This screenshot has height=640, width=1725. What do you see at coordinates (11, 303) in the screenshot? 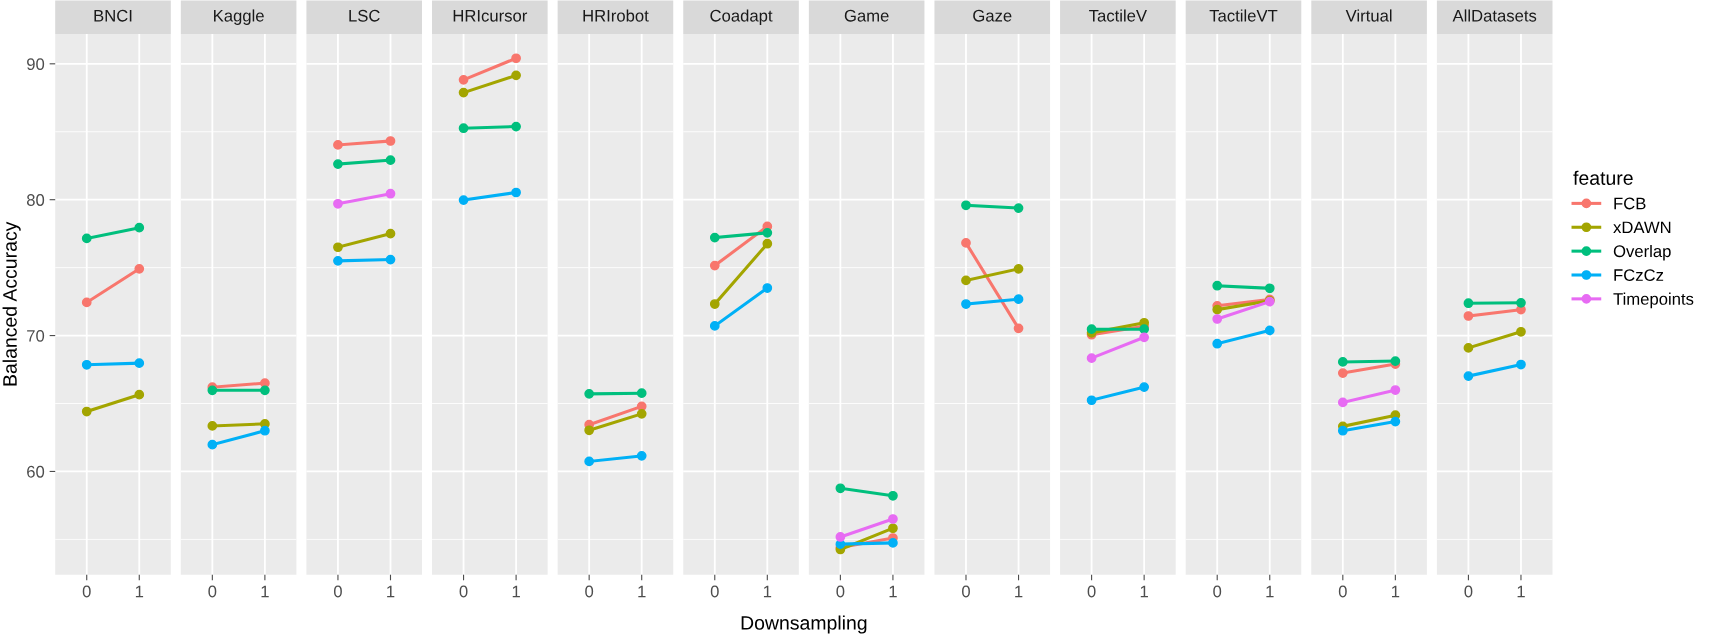
I see `y-axis-title: Balanced Accuracy` at bounding box center [11, 303].